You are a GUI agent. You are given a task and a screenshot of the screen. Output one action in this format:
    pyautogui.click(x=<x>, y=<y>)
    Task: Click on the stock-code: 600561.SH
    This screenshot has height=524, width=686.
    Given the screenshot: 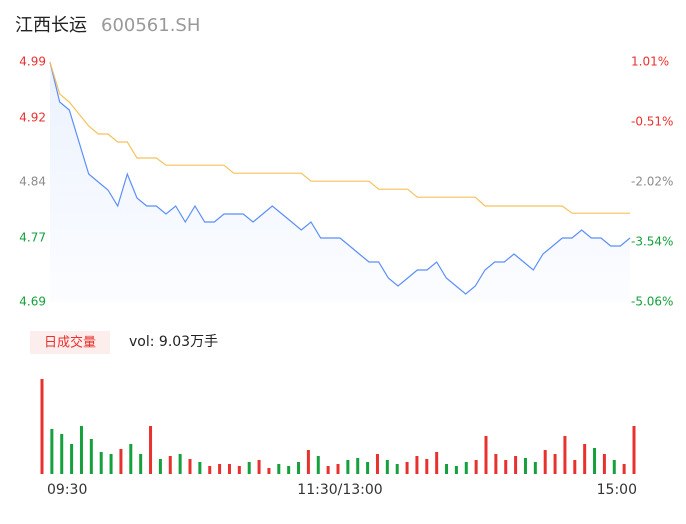 What is the action you would take?
    pyautogui.click(x=150, y=25)
    